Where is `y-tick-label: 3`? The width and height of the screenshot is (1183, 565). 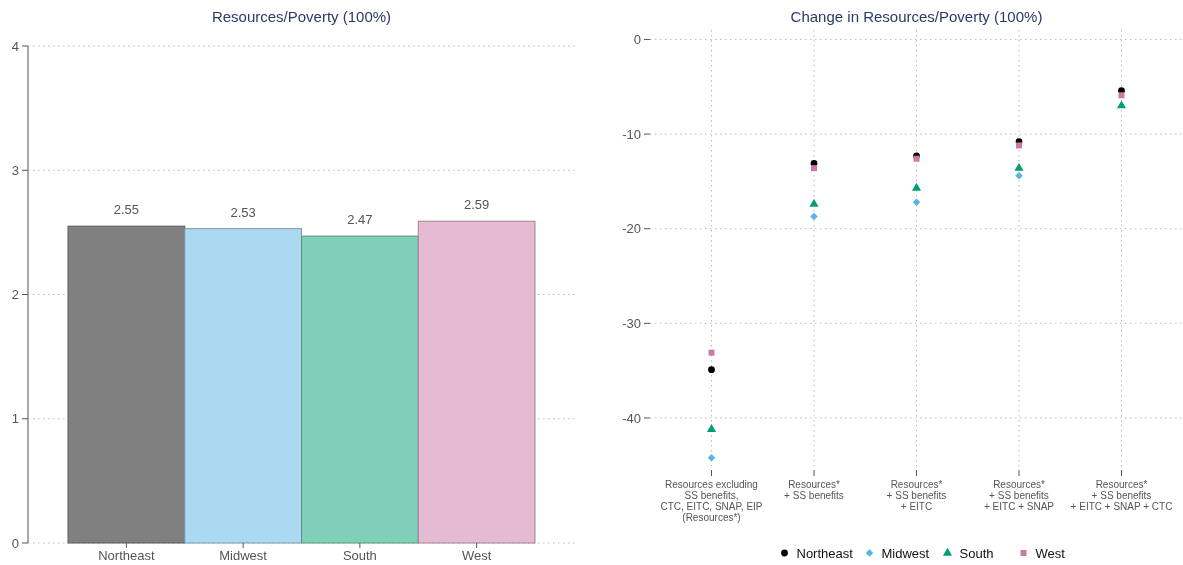 y-tick-label: 3 is located at coordinates (15, 170).